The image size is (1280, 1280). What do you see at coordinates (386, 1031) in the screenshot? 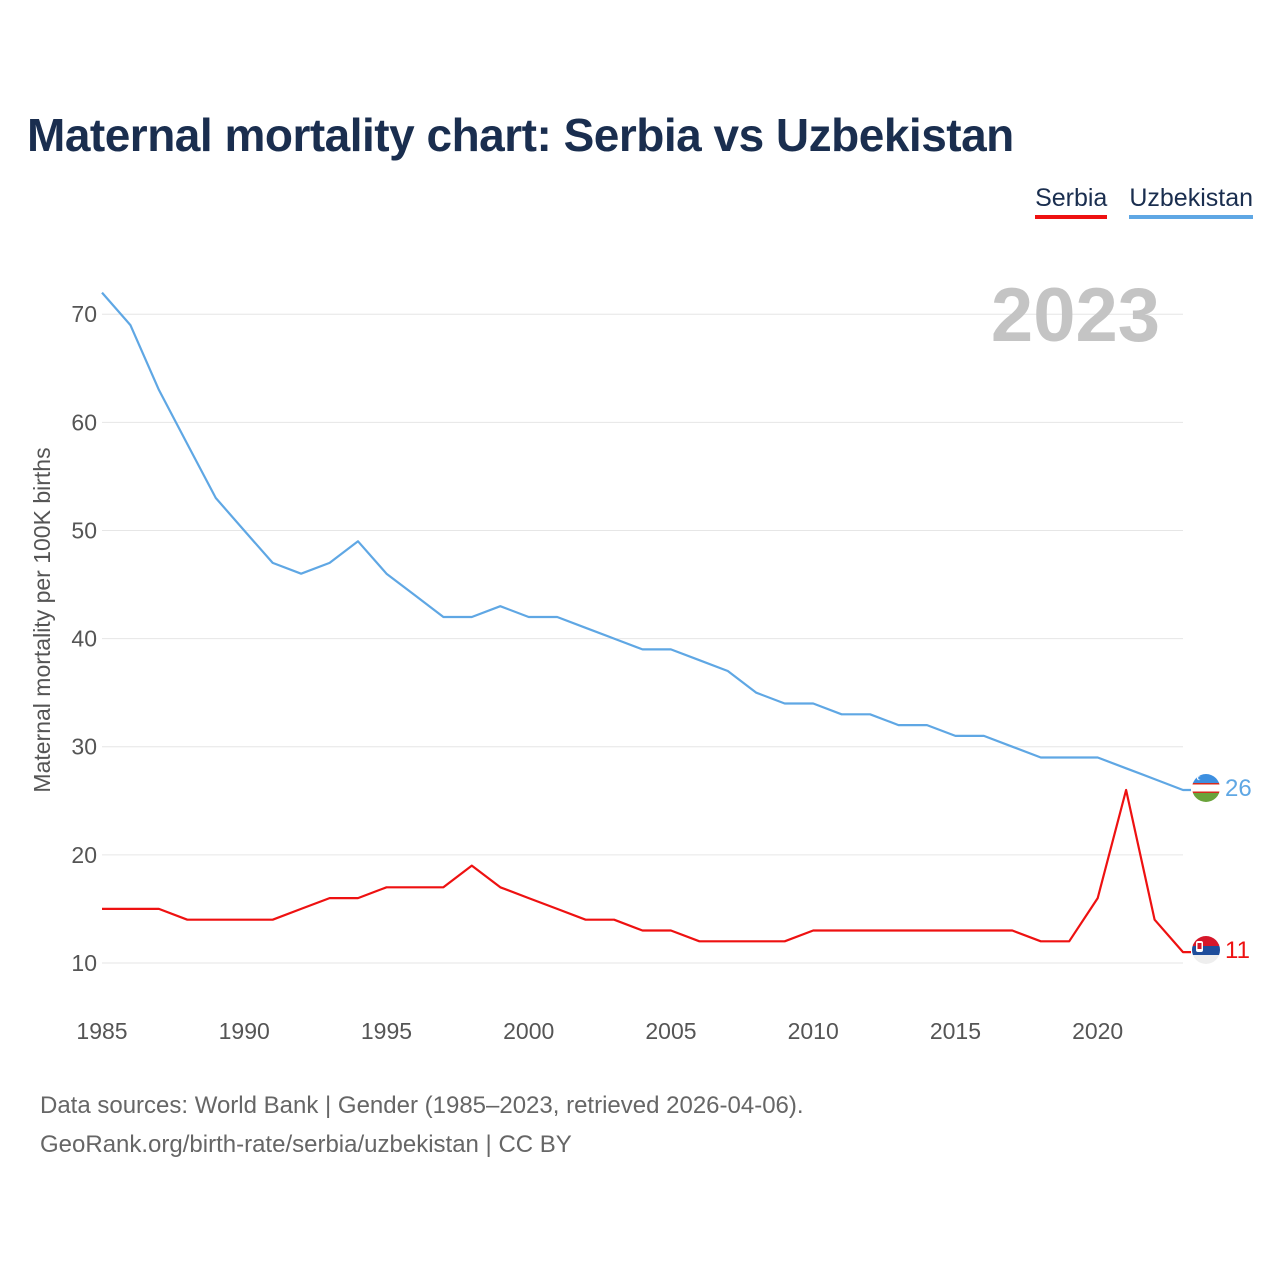
I see `x-tick-label-1995: 1995` at bounding box center [386, 1031].